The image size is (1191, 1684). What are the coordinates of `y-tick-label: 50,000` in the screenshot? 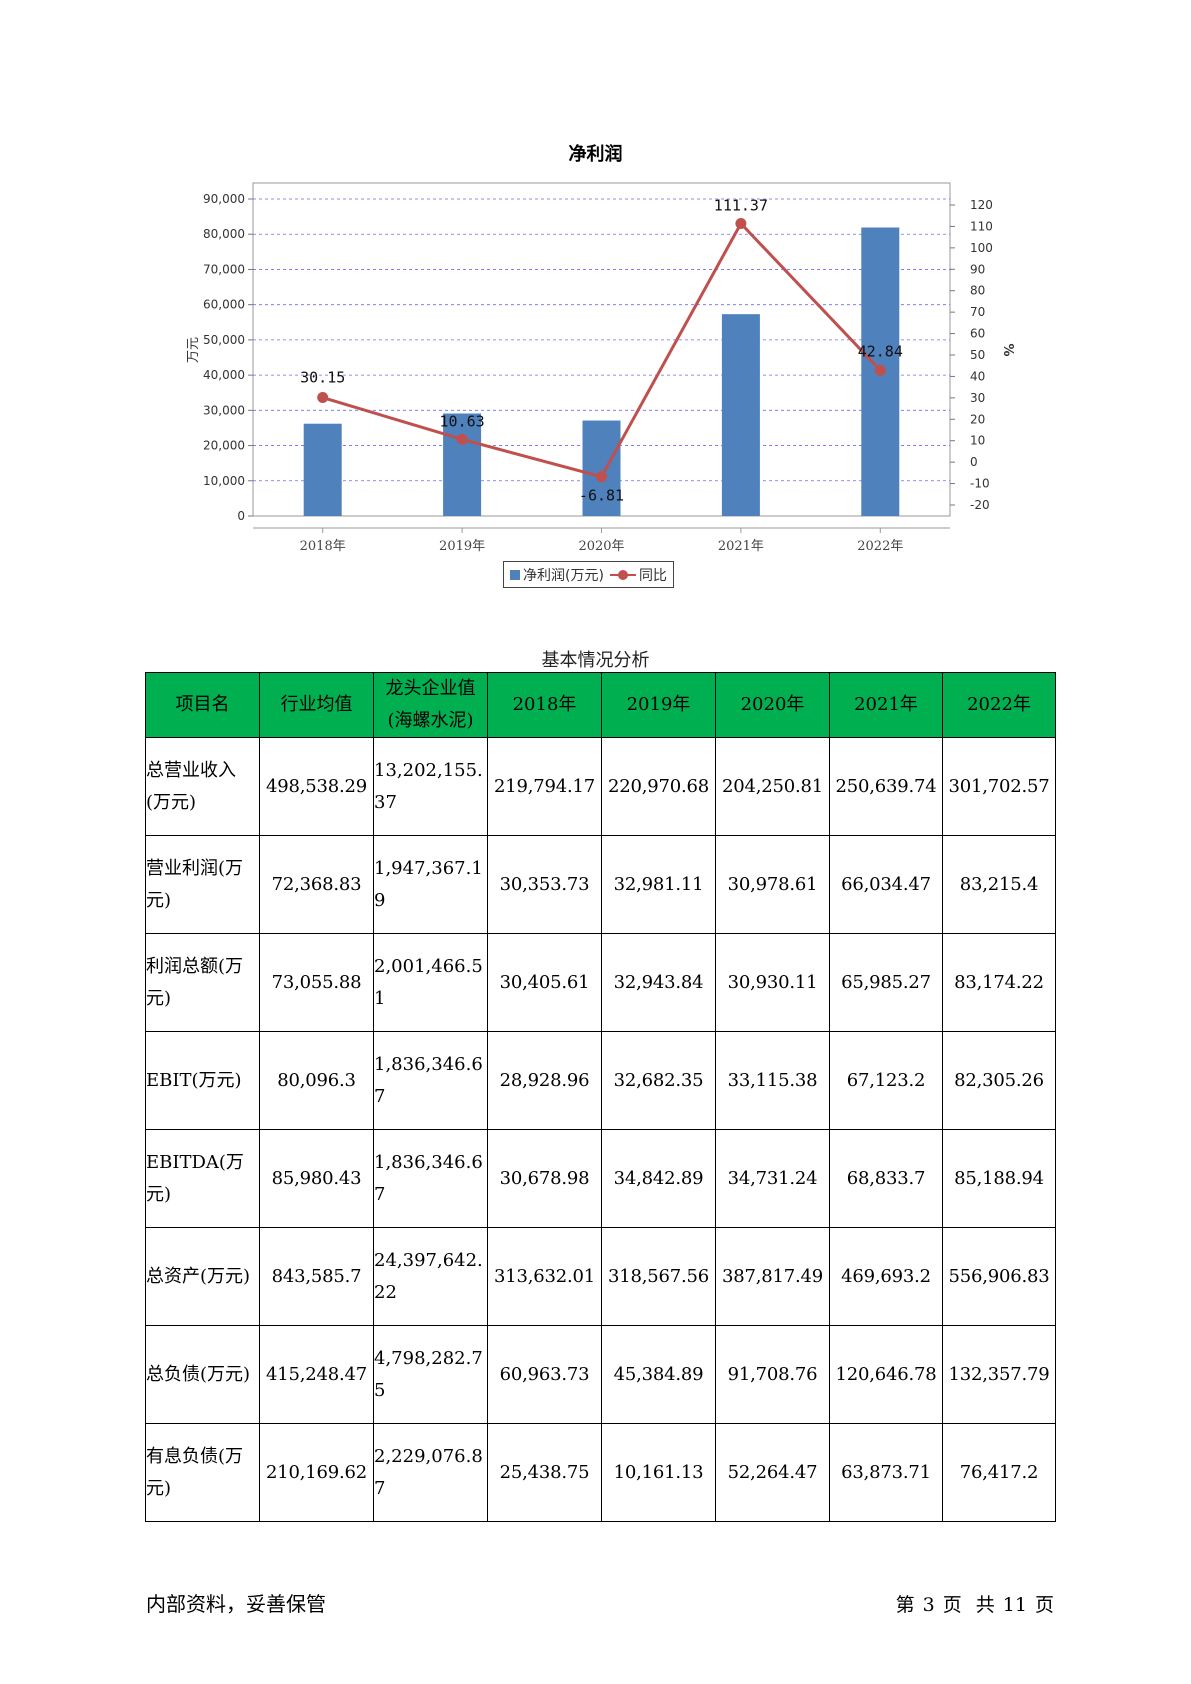 It's located at (224, 340).